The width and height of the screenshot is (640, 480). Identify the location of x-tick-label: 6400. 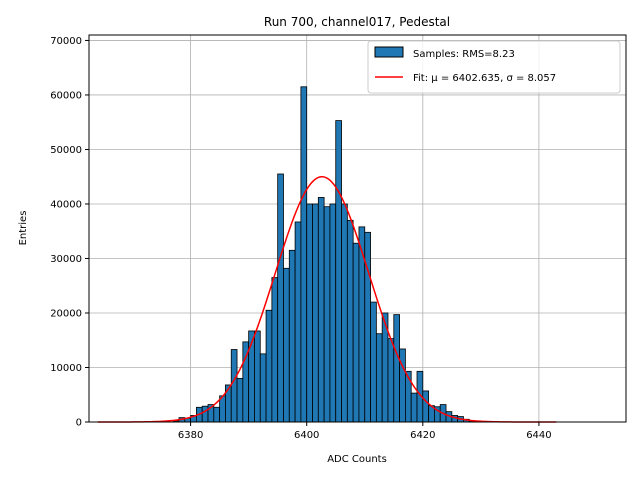
(306, 435).